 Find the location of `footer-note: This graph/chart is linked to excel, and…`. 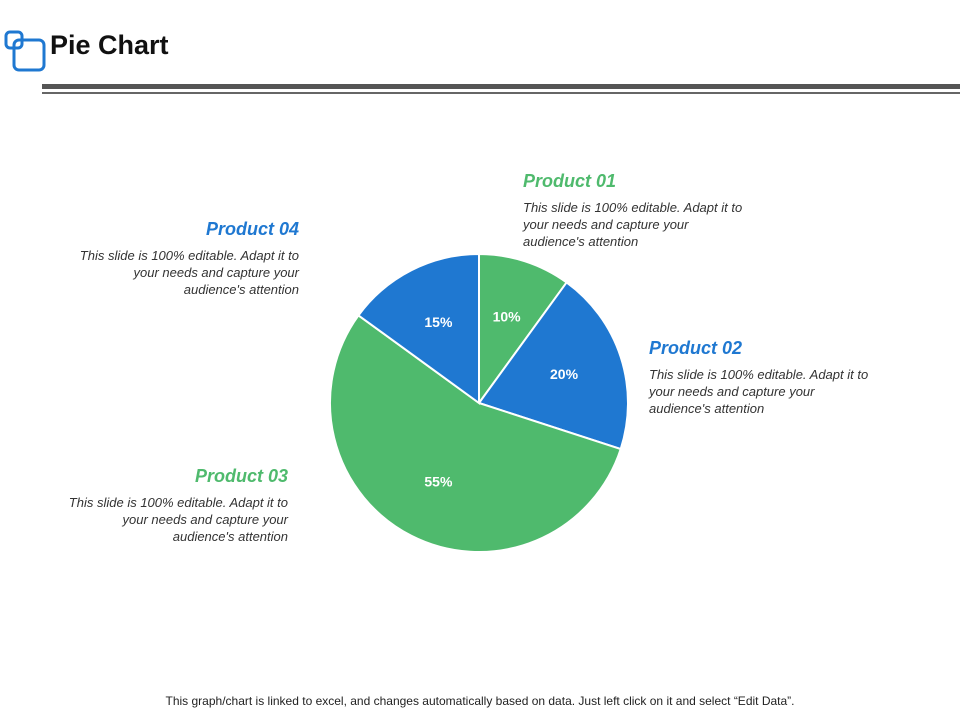

footer-note: This graph/chart is linked to excel, and… is located at coordinates (480, 701).